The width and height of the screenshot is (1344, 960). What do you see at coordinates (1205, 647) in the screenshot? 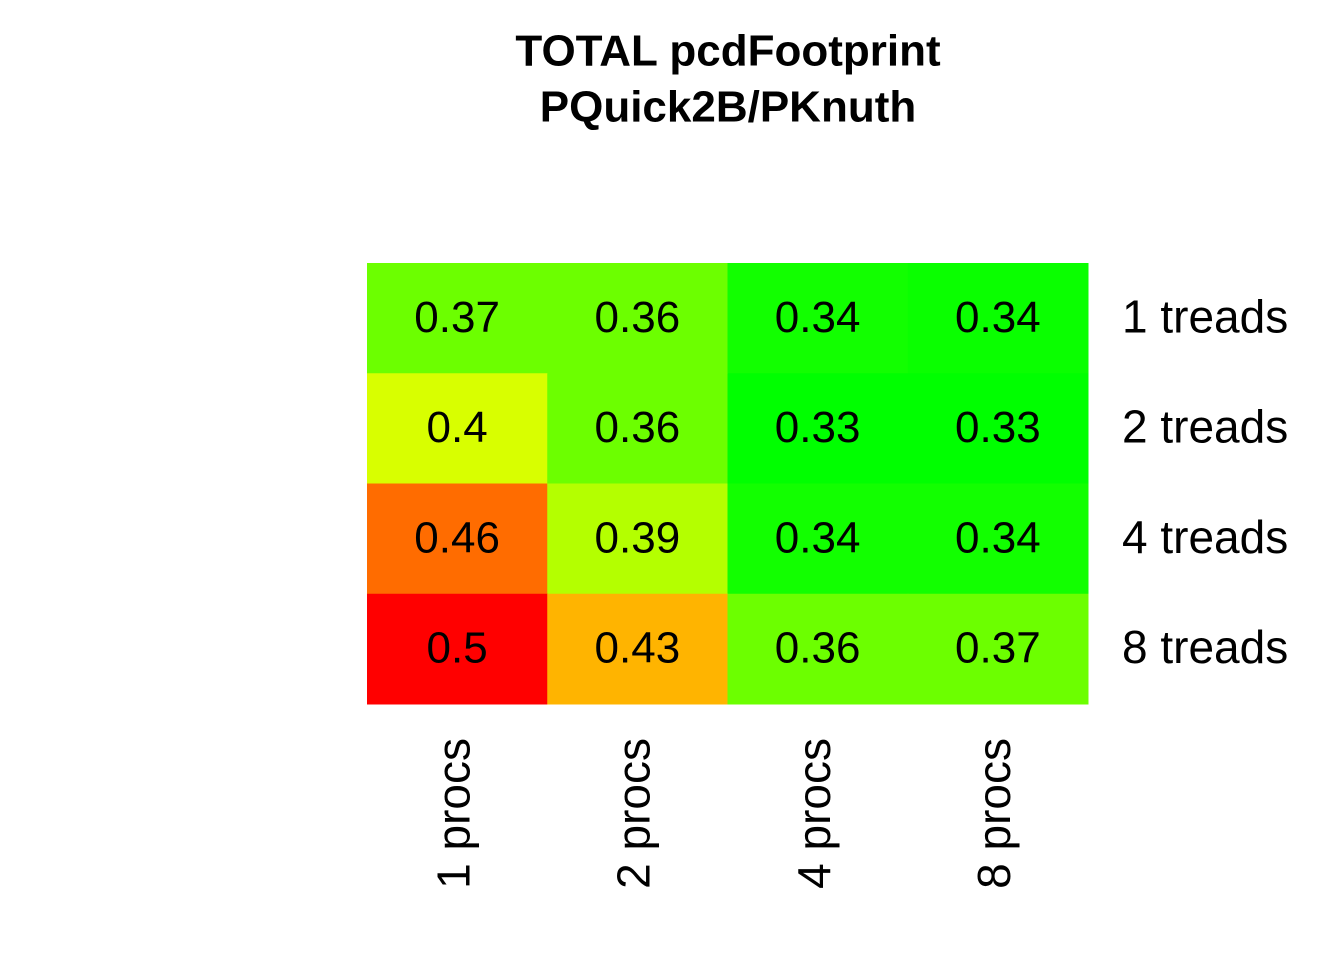
I see `row-label: 8 treads` at bounding box center [1205, 647].